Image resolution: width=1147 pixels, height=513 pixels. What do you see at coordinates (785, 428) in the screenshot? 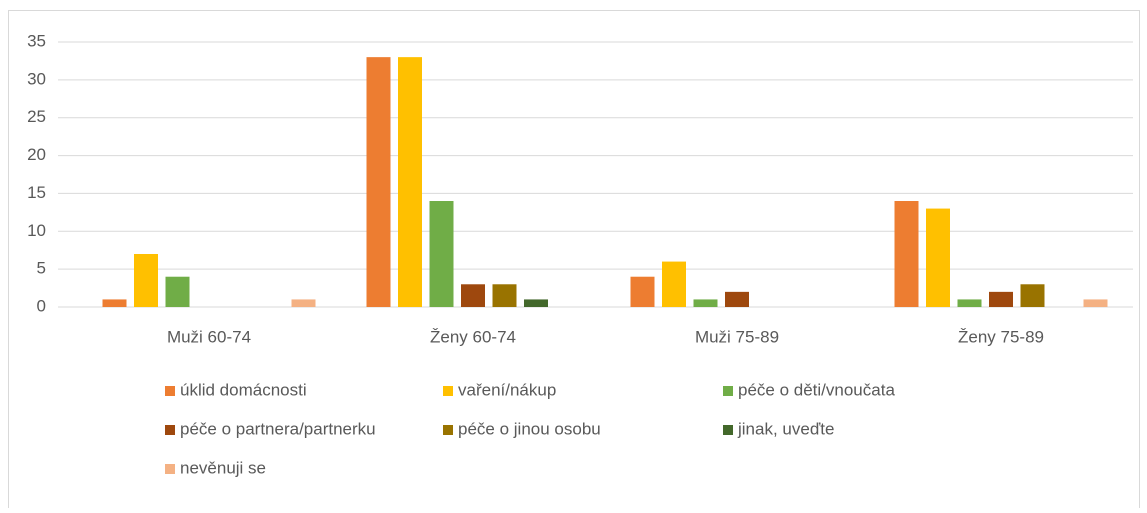
I see `legend-label: jinak, uveďte` at bounding box center [785, 428].